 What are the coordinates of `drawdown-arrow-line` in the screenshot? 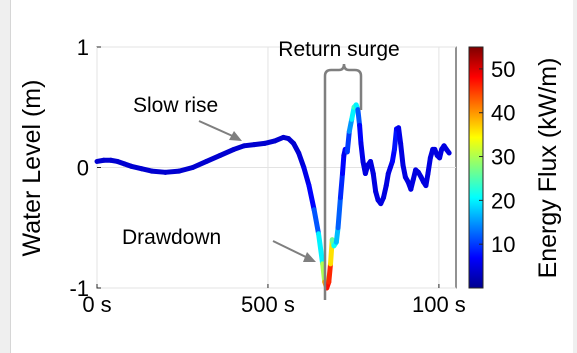 It's located at (291, 250).